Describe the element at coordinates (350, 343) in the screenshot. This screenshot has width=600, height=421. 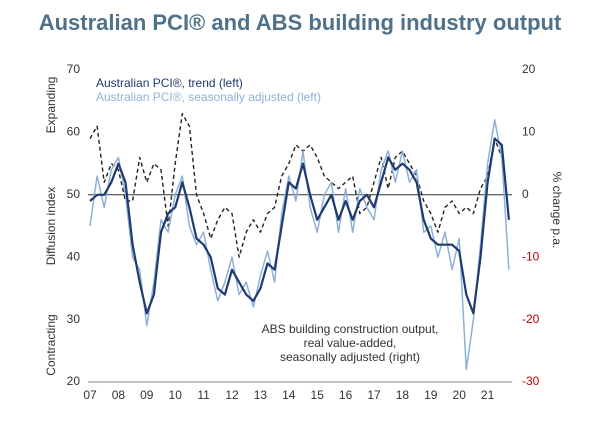
I see `annotation: real value-added,` at that location.